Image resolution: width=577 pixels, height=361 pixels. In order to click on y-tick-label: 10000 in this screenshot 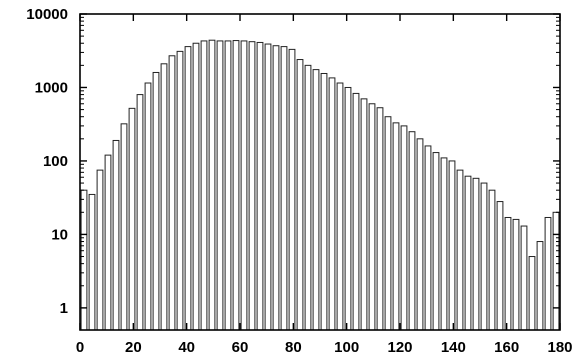, I will do `click(47, 14)`.